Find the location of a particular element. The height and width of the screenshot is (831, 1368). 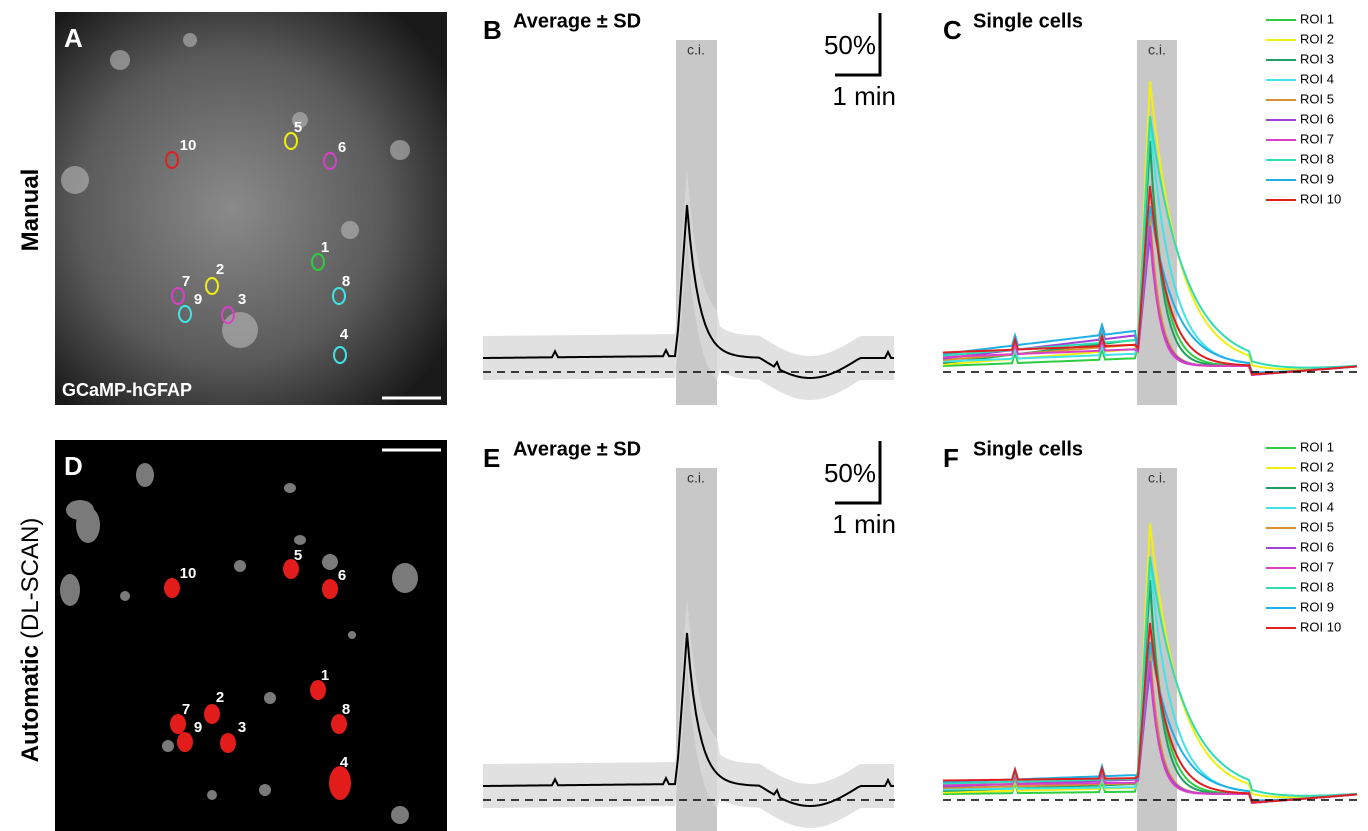

segmentation-map is located at coordinates (251, 635).